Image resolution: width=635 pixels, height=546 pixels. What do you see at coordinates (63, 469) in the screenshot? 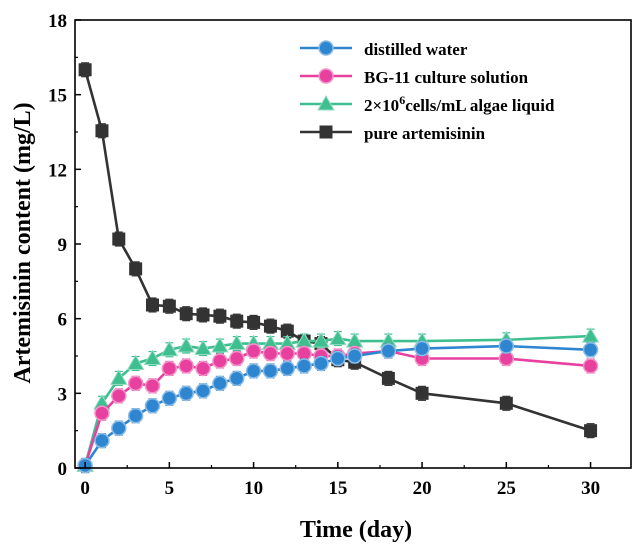
I see `y-tick-label: 0` at bounding box center [63, 469].